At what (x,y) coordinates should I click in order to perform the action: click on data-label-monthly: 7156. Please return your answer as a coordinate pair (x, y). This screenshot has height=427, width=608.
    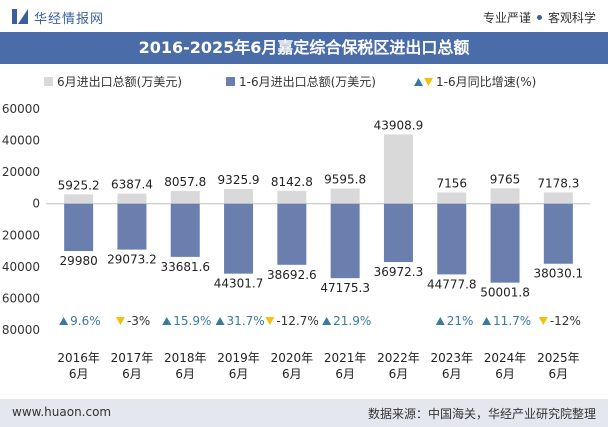
    Looking at the image, I should click on (451, 183).